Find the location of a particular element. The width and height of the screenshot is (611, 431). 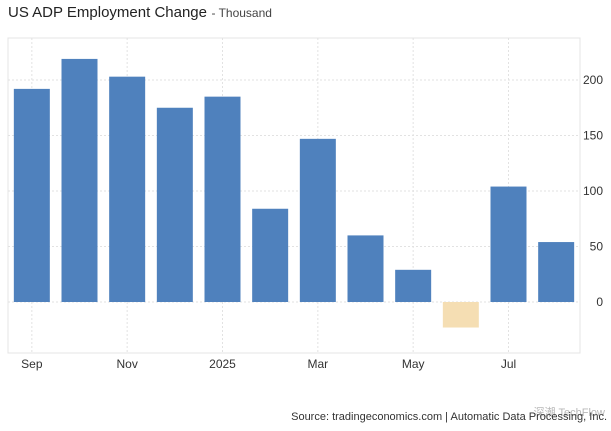

bar-nov is located at coordinates (127, 189).